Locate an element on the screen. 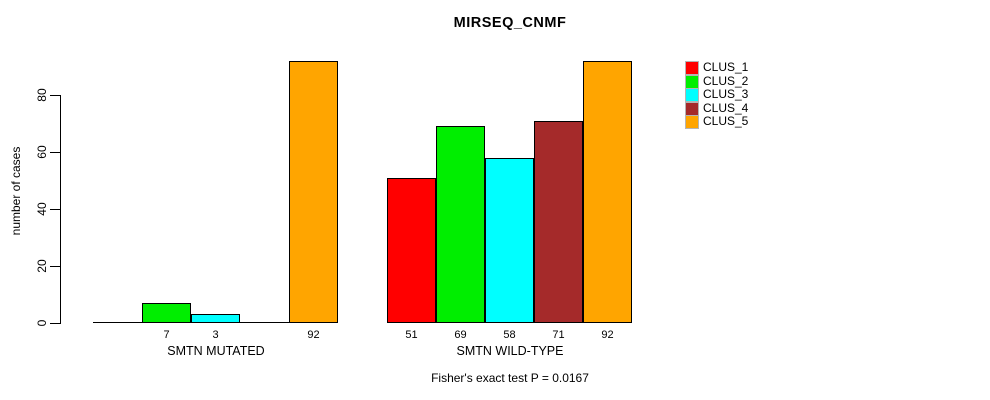 This screenshot has height=400, width=990. legend-label: CLUS_5 is located at coordinates (726, 121).